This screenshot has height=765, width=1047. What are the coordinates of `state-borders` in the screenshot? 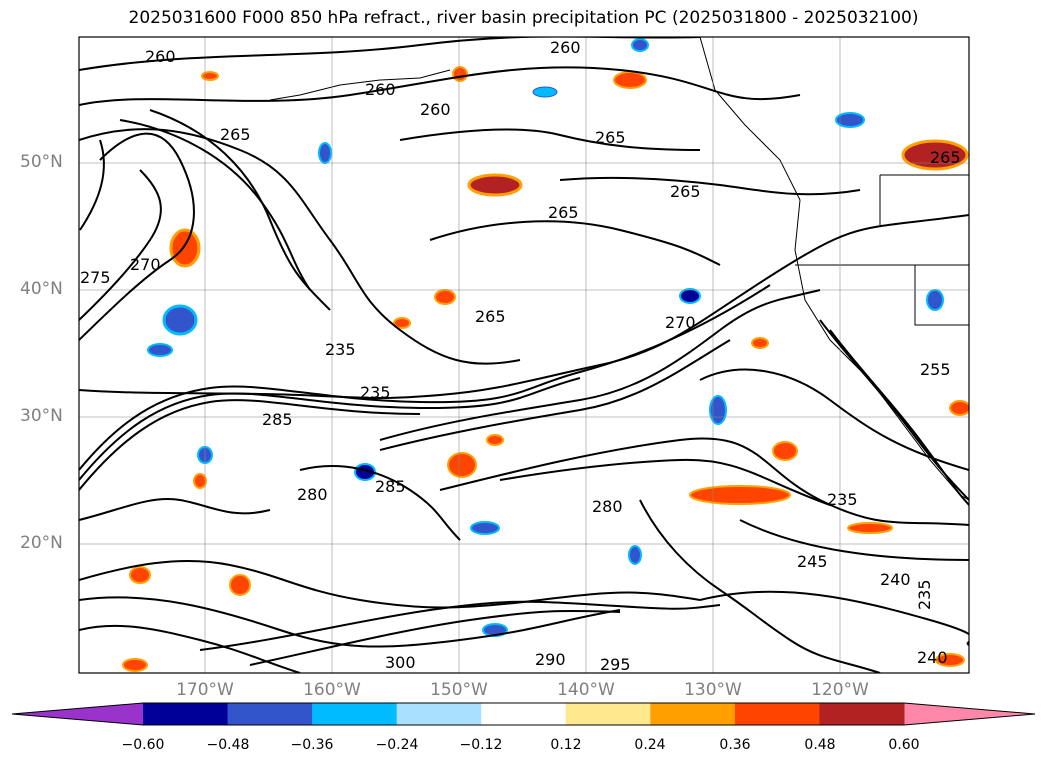 It's located at (882, 250).